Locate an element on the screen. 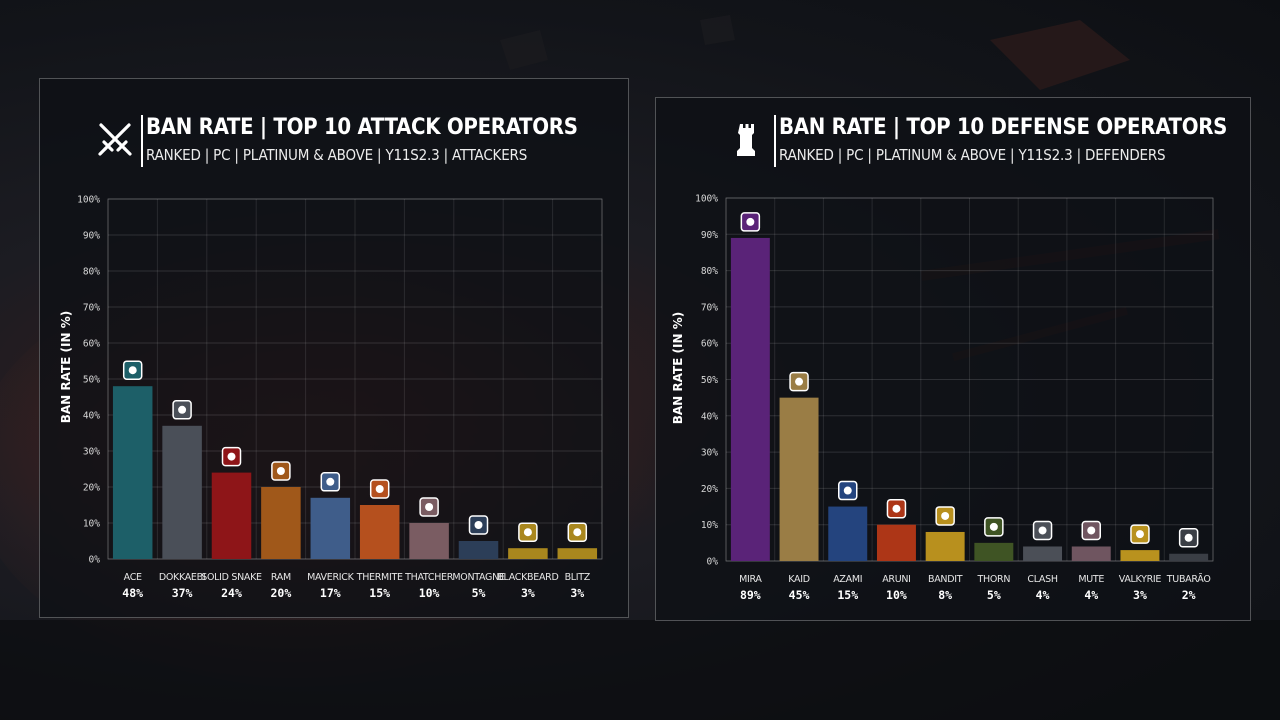 The width and height of the screenshot is (1280, 720). bar-valkyrie is located at coordinates (1140, 555).